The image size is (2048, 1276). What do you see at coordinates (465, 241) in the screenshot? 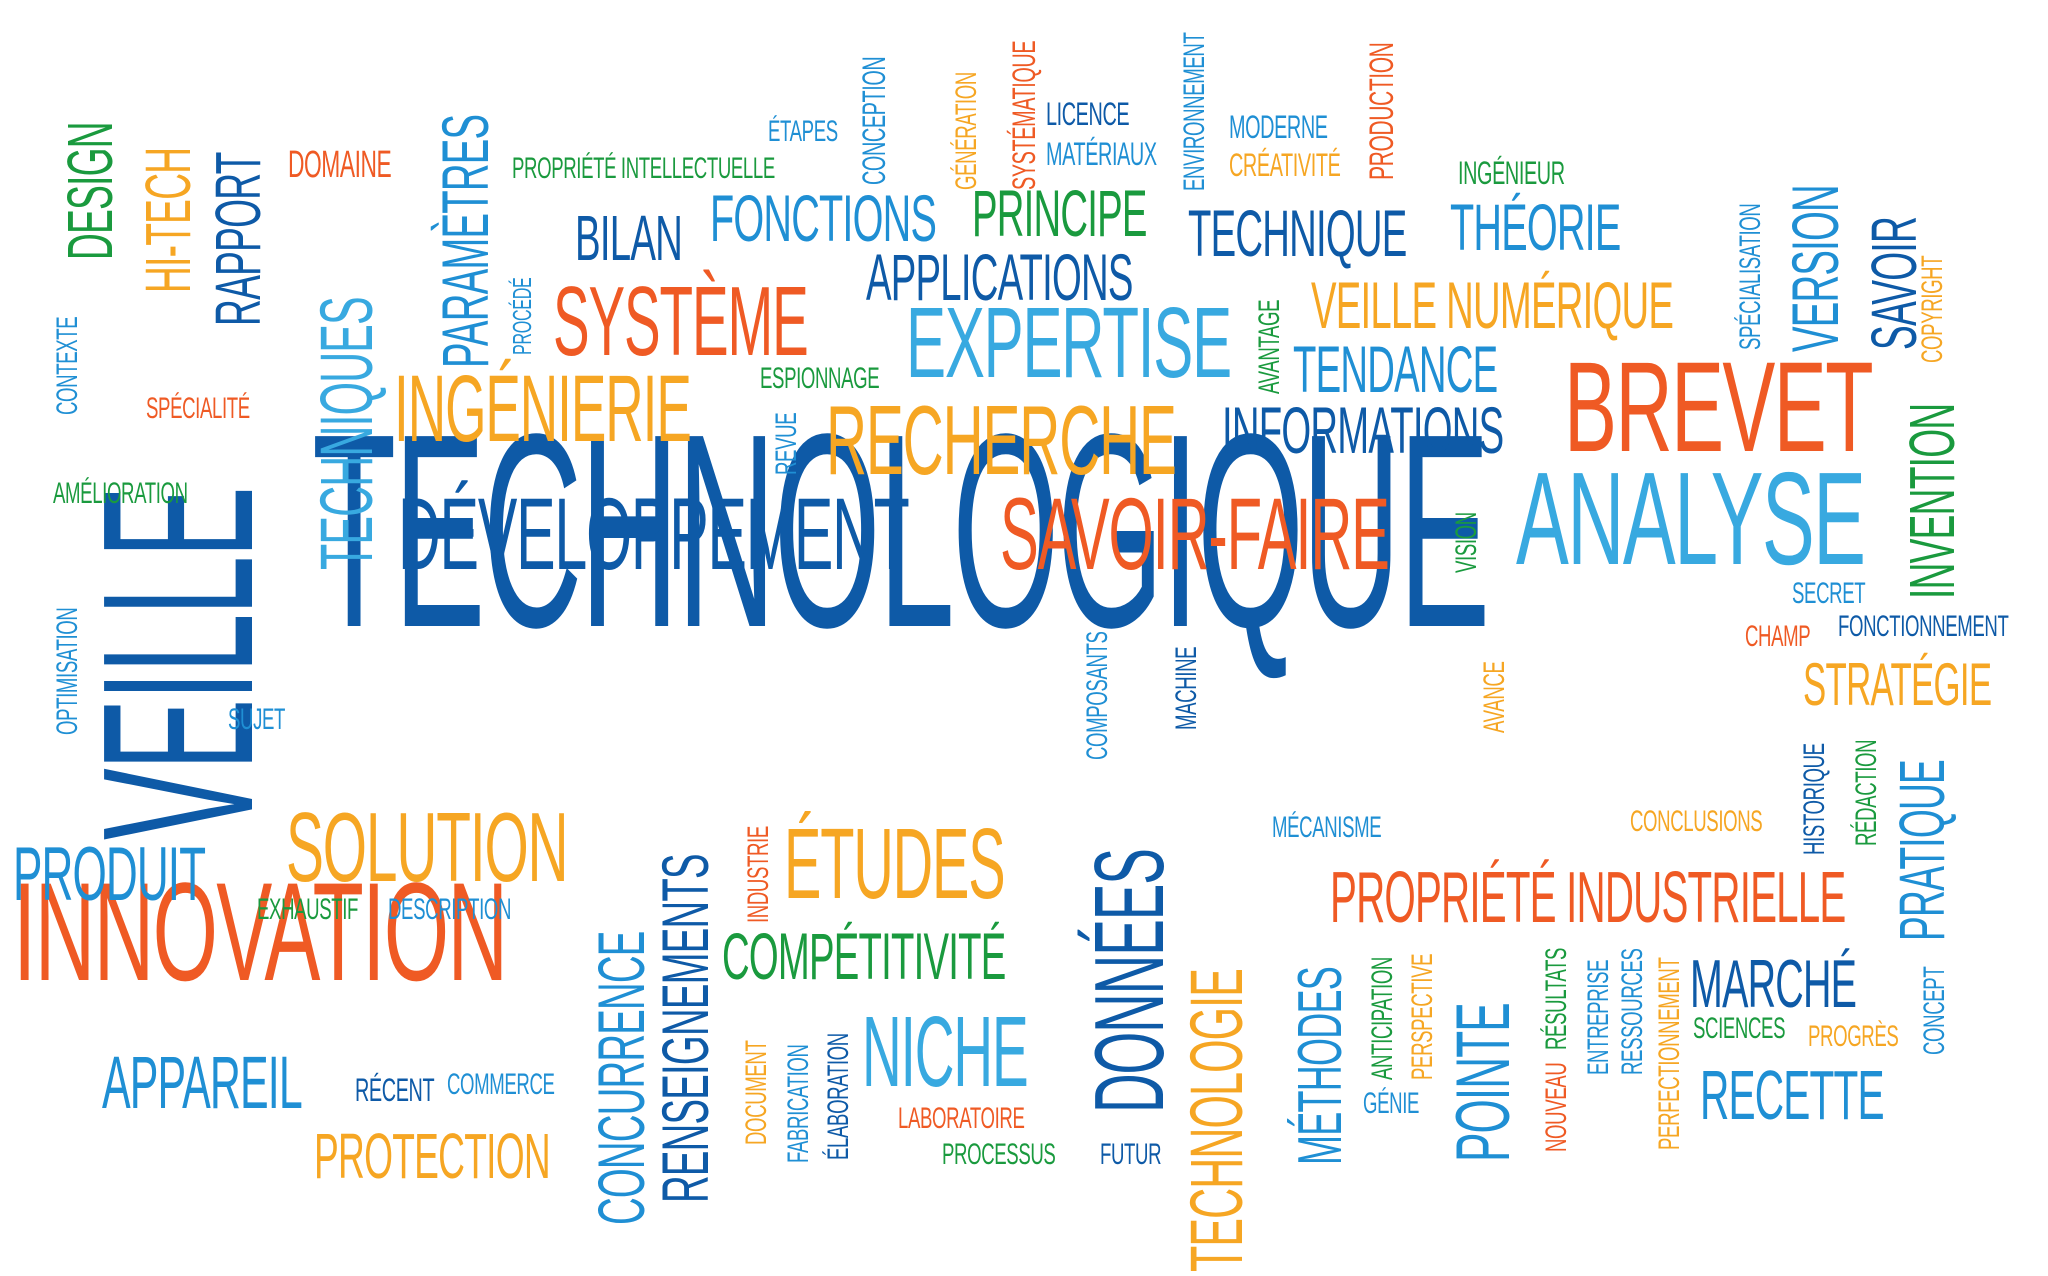
I see `word-parametres: PARAMÈTRES` at bounding box center [465, 241].